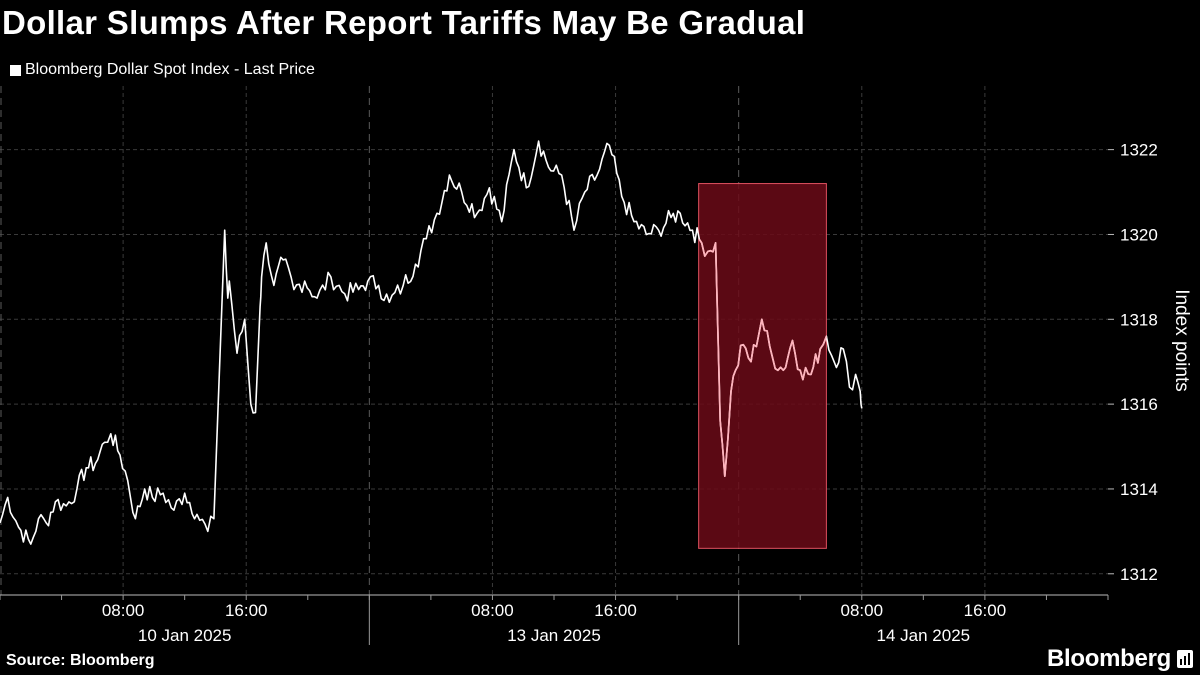  What do you see at coordinates (1139, 489) in the screenshot?
I see `y-tick-label: 1314` at bounding box center [1139, 489].